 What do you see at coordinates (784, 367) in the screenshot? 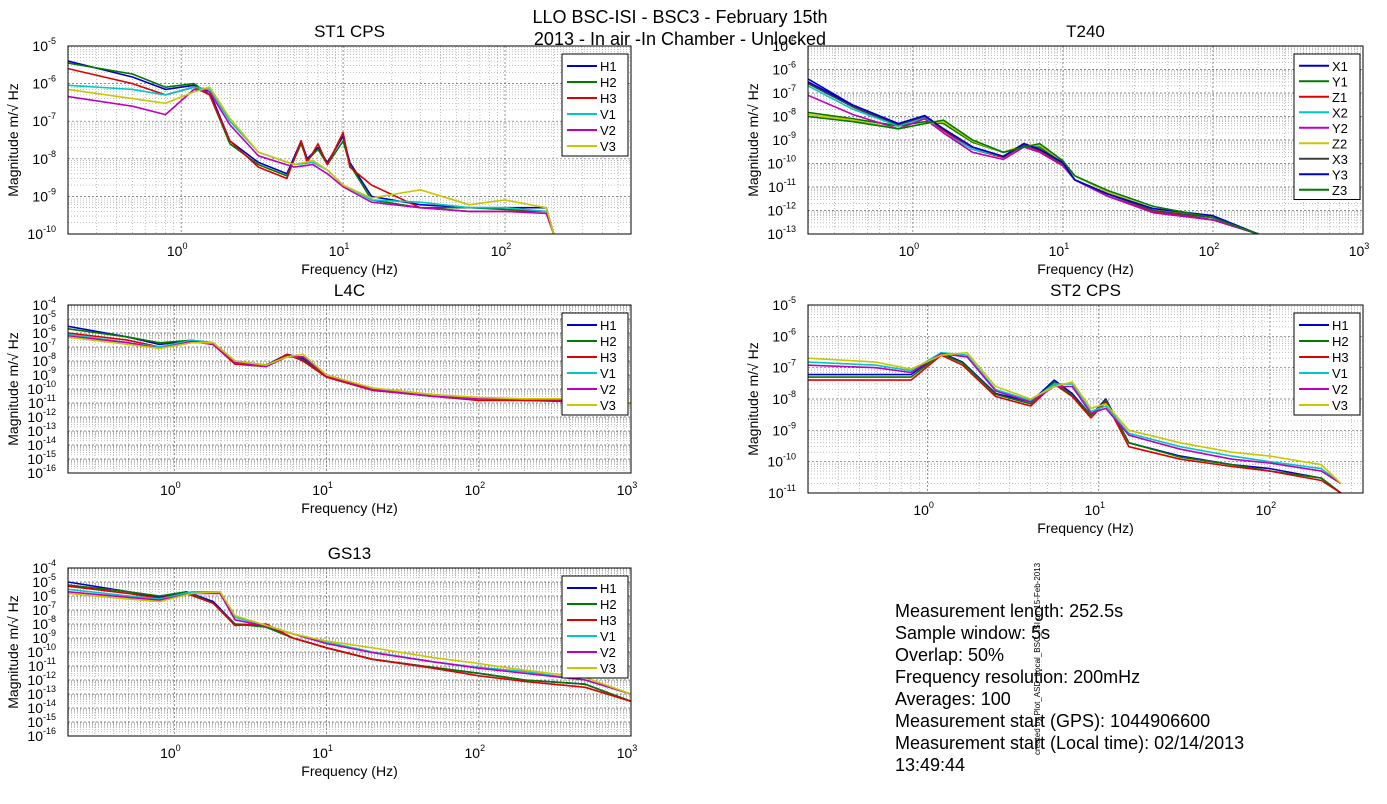
I see `y-tick-label: 10⁻⁷` at bounding box center [784, 367].